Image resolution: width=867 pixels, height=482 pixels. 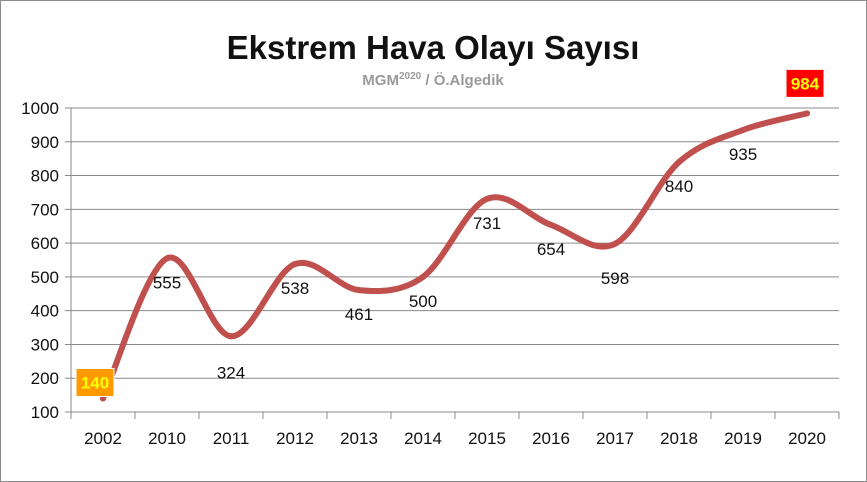 I want to click on data-label: 935, so click(x=743, y=154).